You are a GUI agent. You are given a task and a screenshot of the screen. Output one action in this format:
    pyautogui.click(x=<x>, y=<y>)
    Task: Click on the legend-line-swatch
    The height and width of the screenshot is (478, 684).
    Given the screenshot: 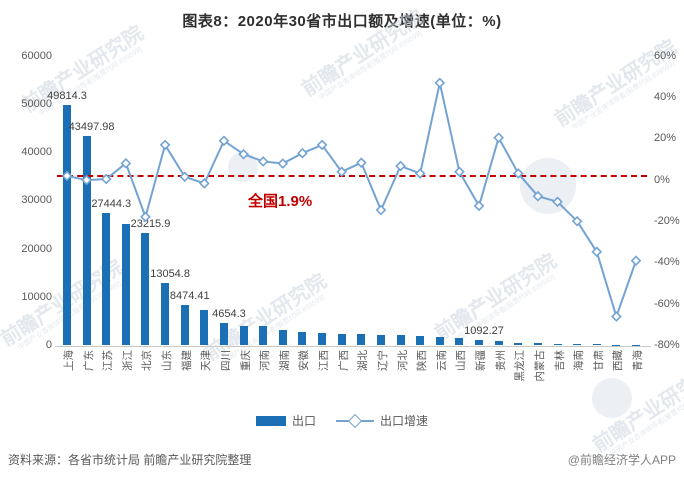 What is the action you would take?
    pyautogui.click(x=355, y=420)
    